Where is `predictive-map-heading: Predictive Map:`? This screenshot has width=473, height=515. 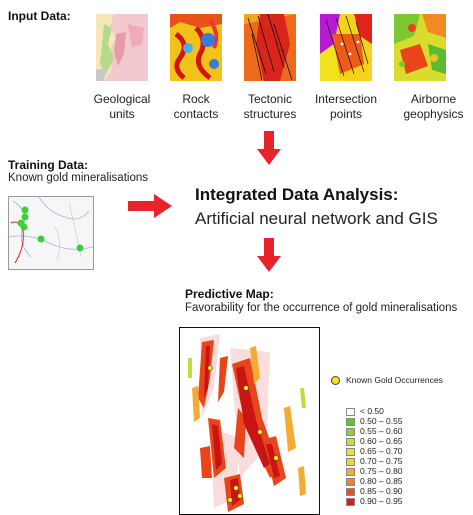 predictive-map-heading: Predictive Map: is located at coordinates (229, 294).